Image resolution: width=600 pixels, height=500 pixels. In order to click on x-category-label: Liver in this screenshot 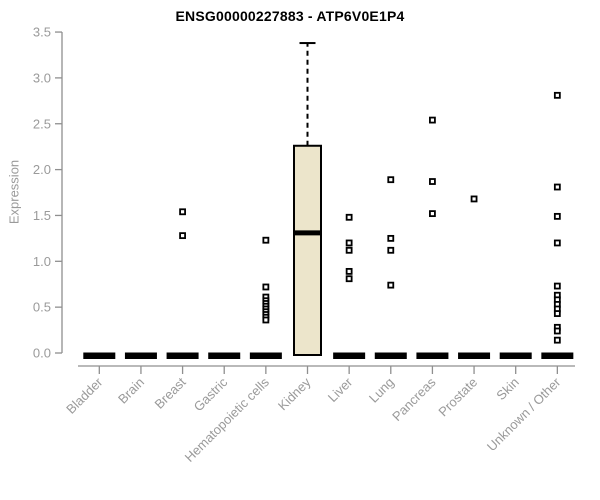, I will do `click(340, 389)`.